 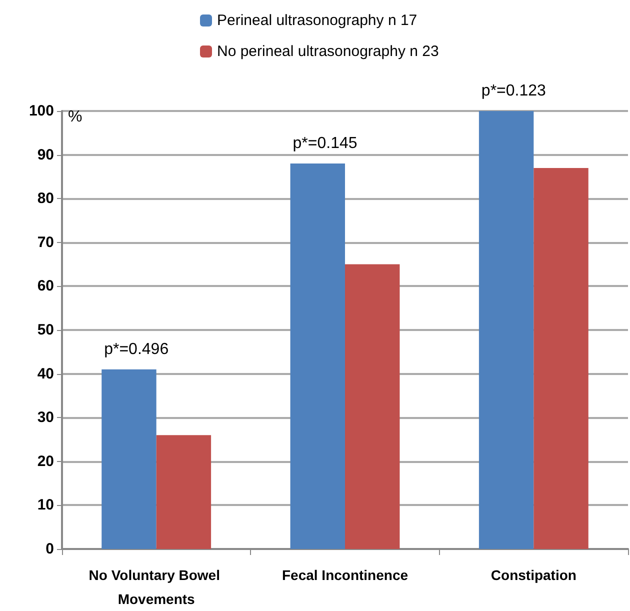 I want to click on x-tick-label: Constipation, so click(x=533, y=575).